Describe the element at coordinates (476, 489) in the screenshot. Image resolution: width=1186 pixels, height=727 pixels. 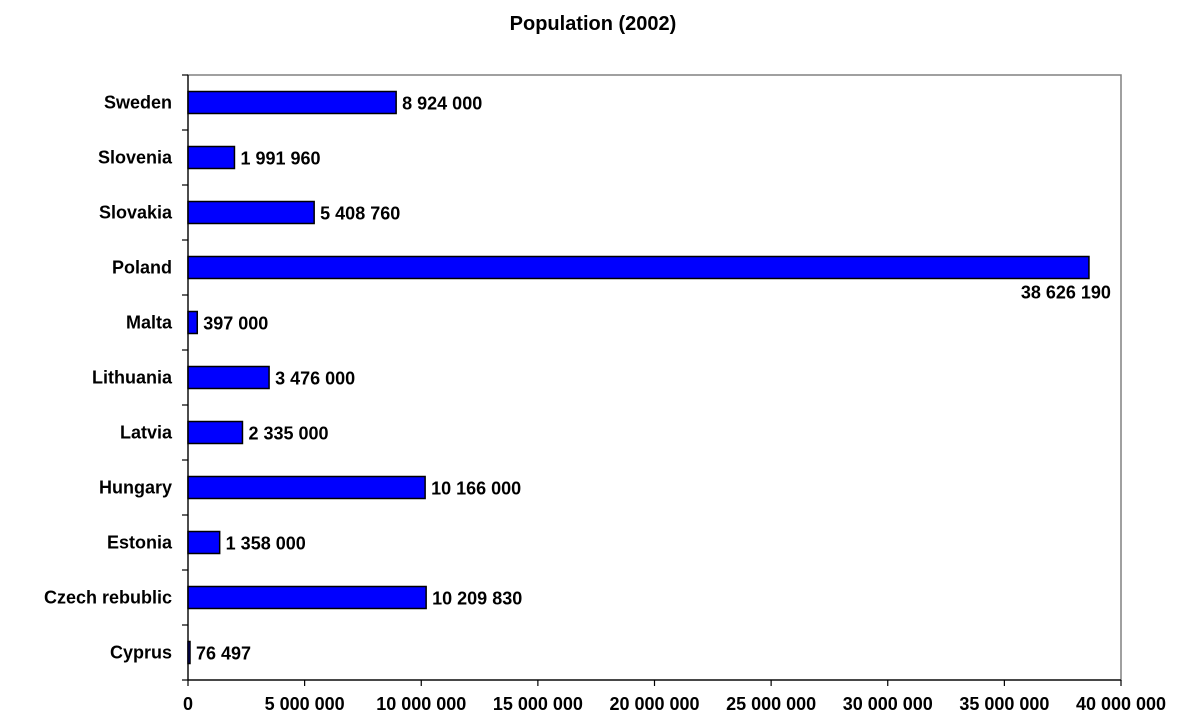
I see `data-label-hungary: 10 166 000` at that location.